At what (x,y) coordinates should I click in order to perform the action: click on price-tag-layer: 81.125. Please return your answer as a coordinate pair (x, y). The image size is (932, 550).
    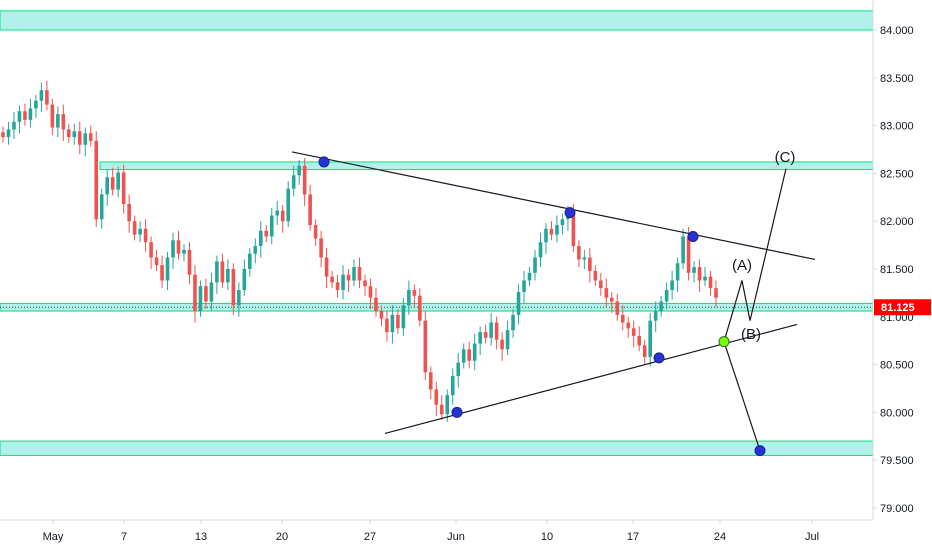
    Looking at the image, I should click on (902, 307).